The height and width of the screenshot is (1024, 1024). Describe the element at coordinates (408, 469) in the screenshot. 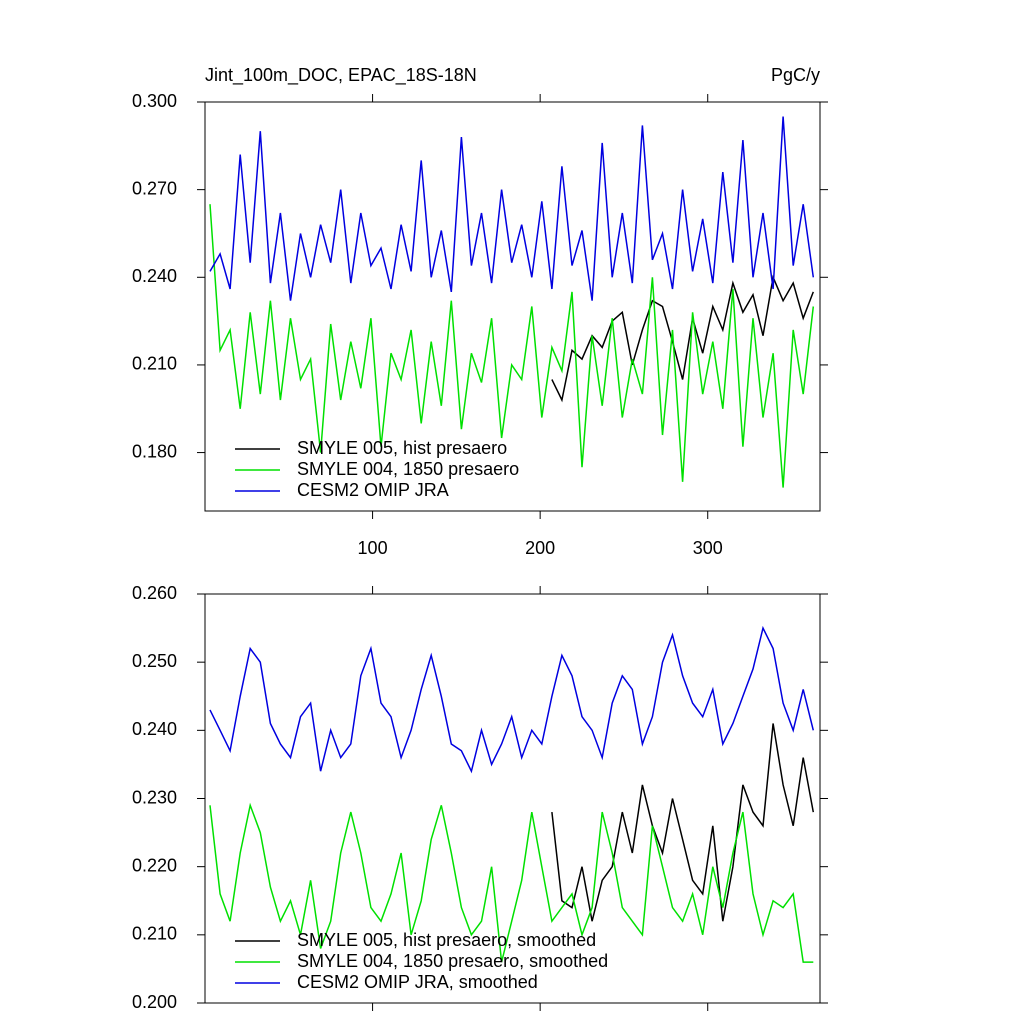

I see `legend-label: SMYLE 004, 1850 presaero` at that location.